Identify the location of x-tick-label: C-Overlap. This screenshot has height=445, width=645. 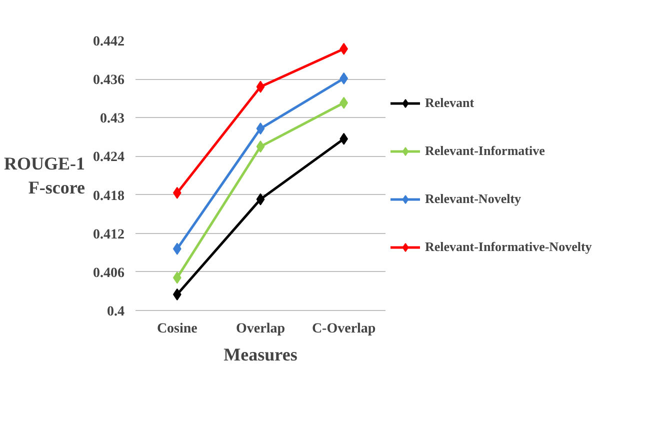
(344, 329).